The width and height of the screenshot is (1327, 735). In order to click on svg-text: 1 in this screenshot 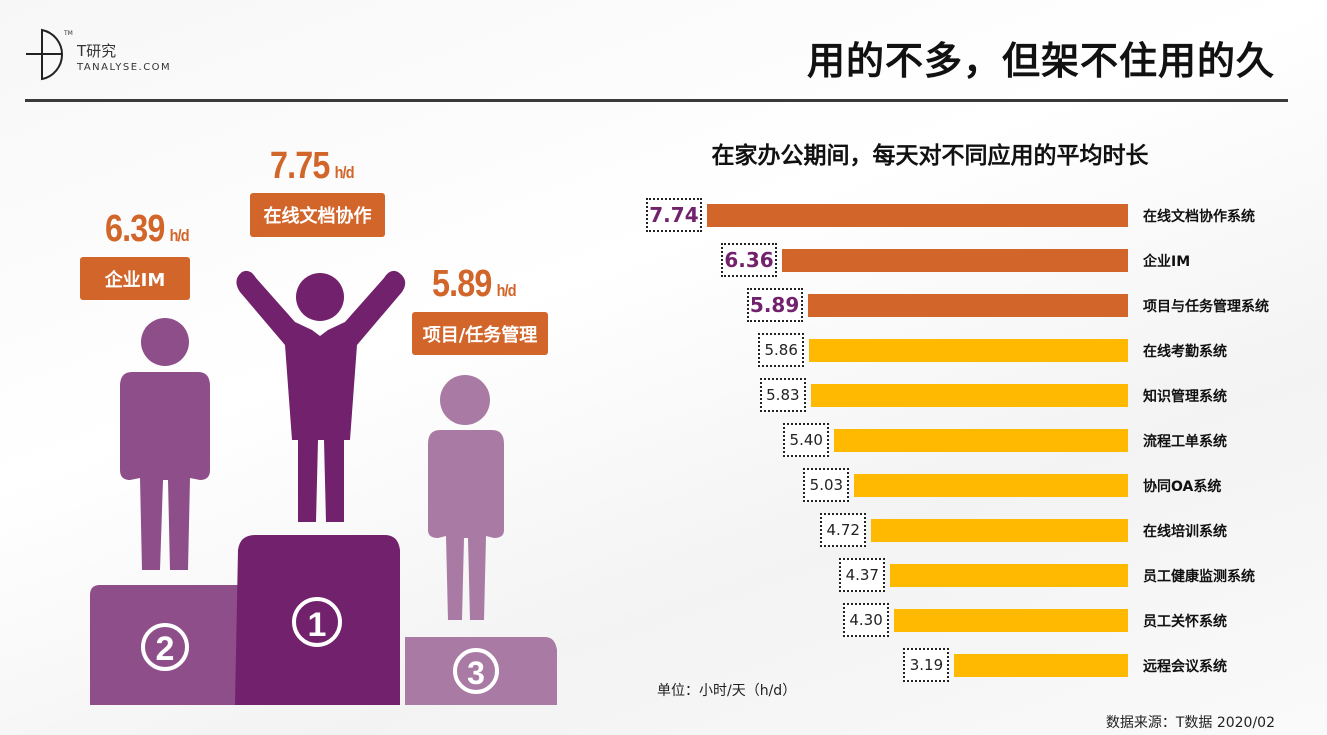, I will do `click(317, 625)`.